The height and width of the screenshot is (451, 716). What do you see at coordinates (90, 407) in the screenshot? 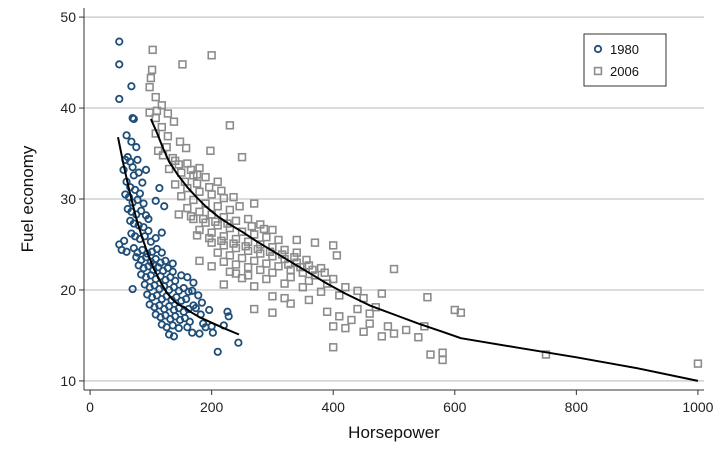
I see `tick-label-x-0: 0` at bounding box center [90, 407].